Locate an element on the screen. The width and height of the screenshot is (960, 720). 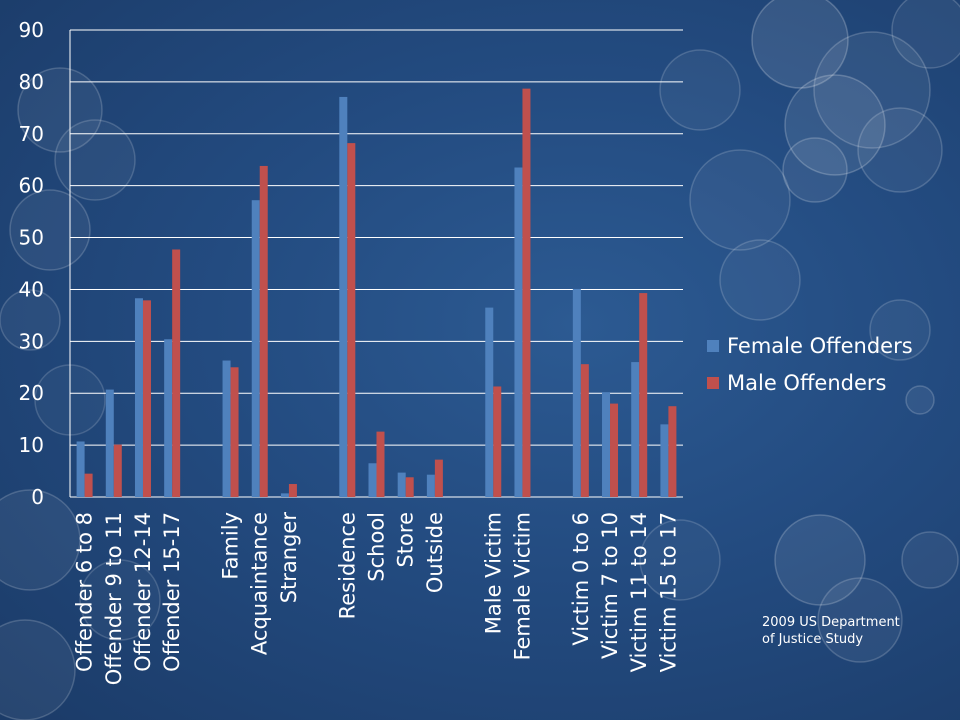
x-tick-label: Outside is located at coordinates (435, 552).